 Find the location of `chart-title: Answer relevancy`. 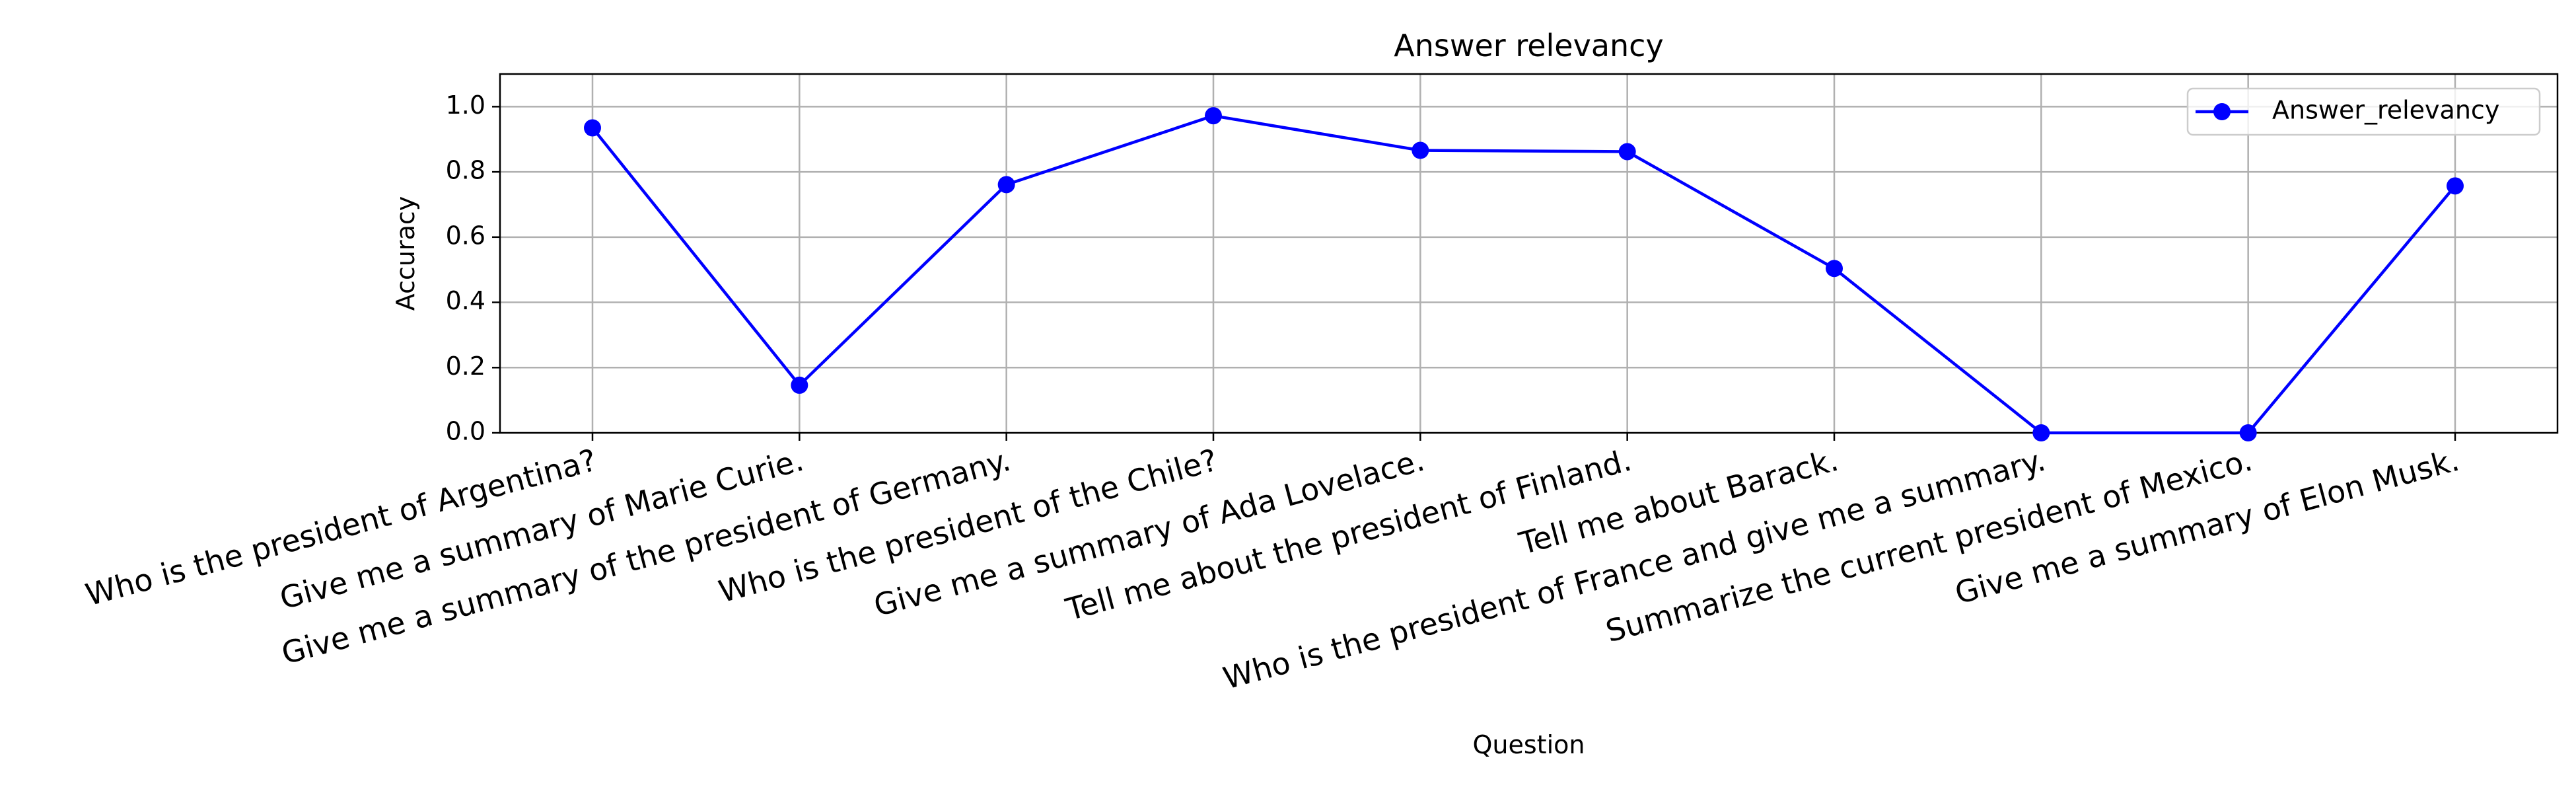

chart-title: Answer relevancy is located at coordinates (1528, 45).